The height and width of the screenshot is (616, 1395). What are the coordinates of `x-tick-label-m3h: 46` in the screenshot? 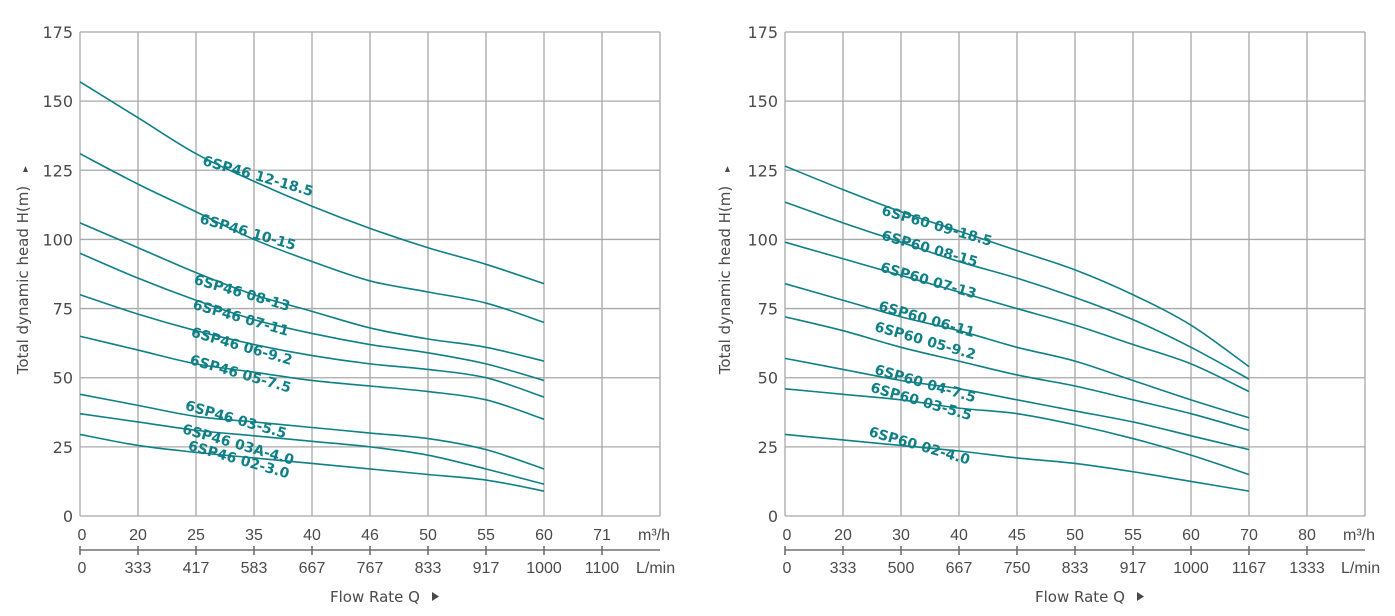 It's located at (370, 535).